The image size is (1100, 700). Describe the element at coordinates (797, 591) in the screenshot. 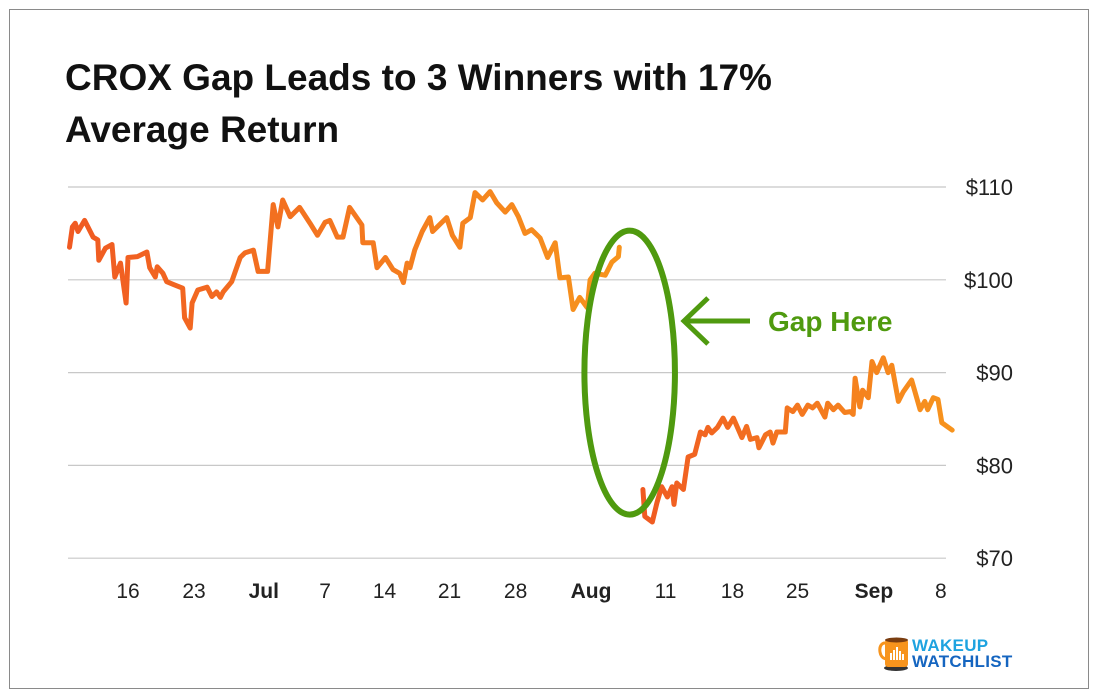

I see `x-tick-label: 25` at that location.